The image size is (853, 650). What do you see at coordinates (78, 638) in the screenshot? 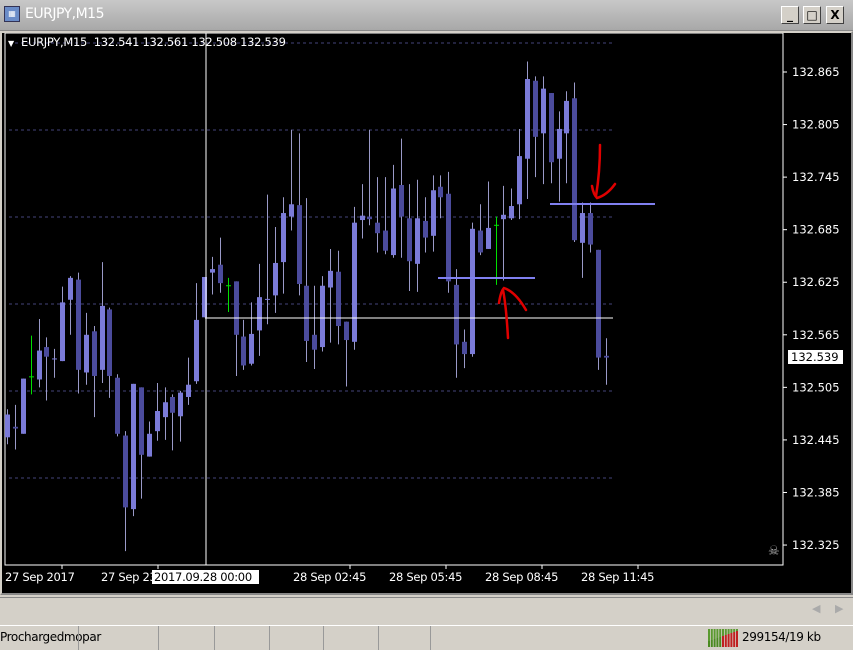
I see `status-divider` at bounding box center [78, 638].